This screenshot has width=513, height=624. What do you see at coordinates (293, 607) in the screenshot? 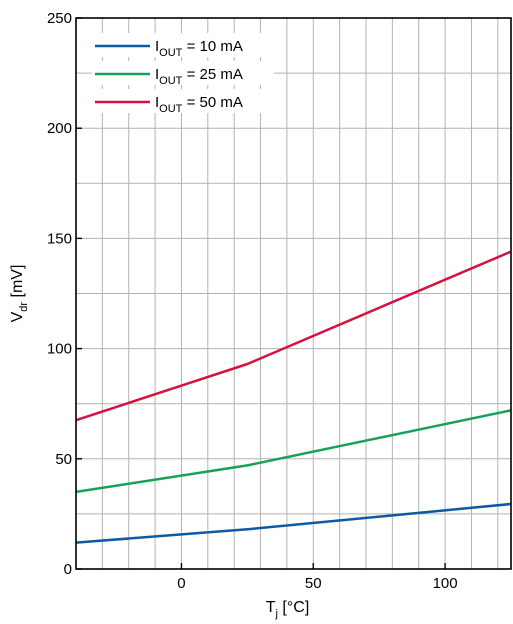
I see `x-axis-title-unit: [°C]` at bounding box center [293, 607].